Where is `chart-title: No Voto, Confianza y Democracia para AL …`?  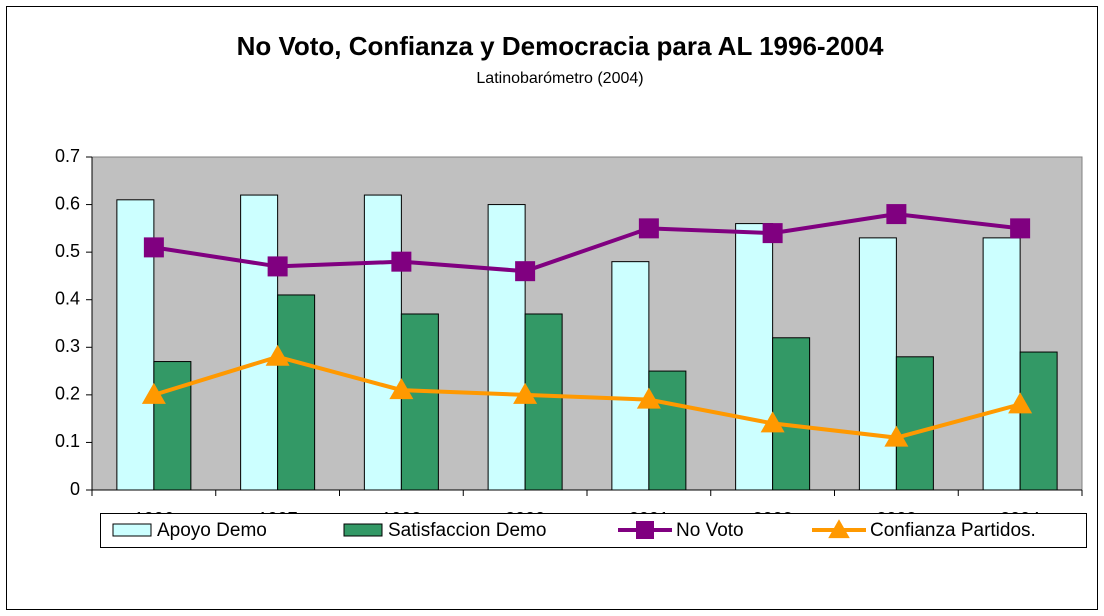 chart-title: No Voto, Confianza y Democracia para AL … is located at coordinates (560, 46).